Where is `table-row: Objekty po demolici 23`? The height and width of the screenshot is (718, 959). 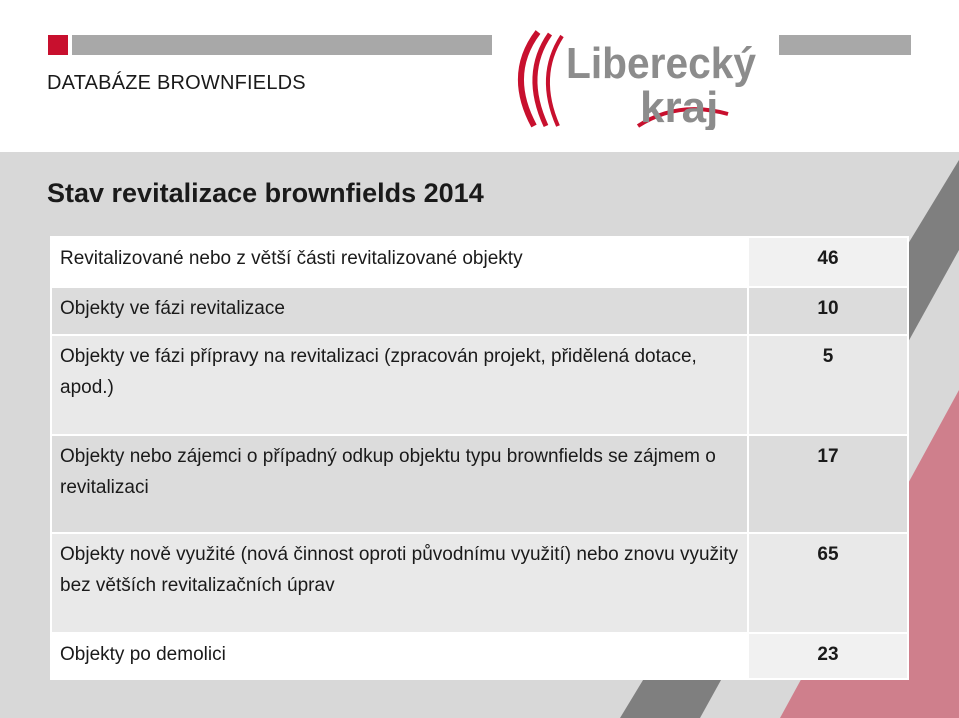 table-row: Objekty po demolici 23 is located at coordinates (479, 656).